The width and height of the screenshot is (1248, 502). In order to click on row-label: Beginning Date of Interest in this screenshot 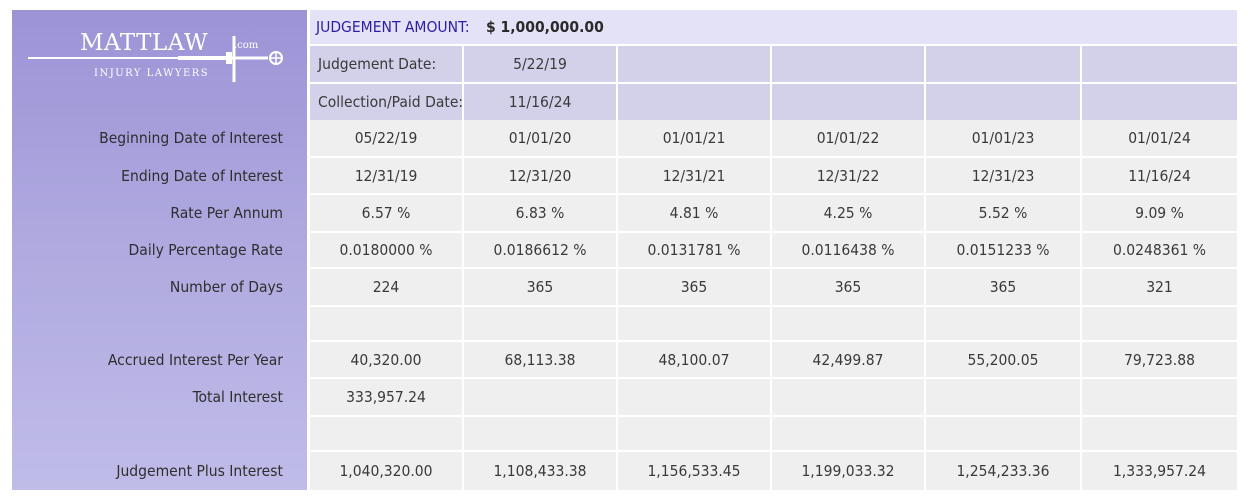, I will do `click(191, 138)`.